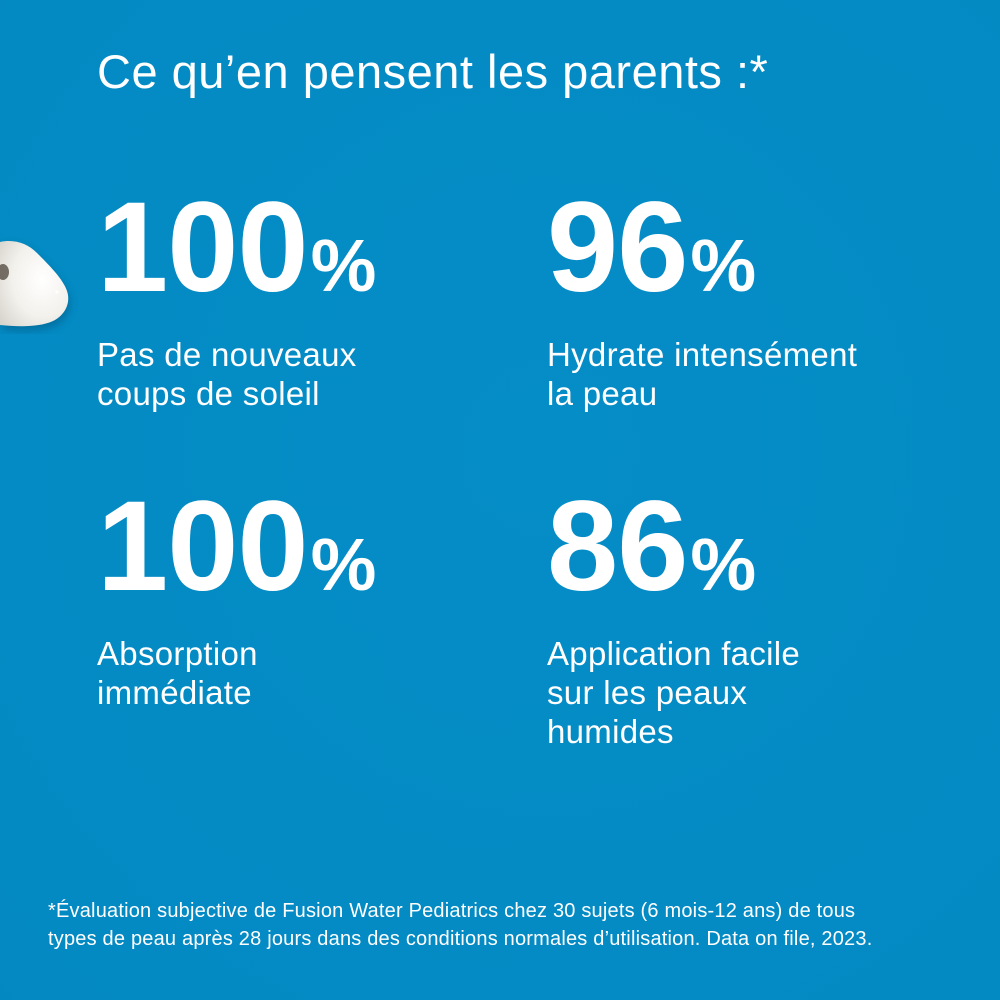  What do you see at coordinates (208, 393) in the screenshot?
I see `stat-label-line: coups de soleil` at bounding box center [208, 393].